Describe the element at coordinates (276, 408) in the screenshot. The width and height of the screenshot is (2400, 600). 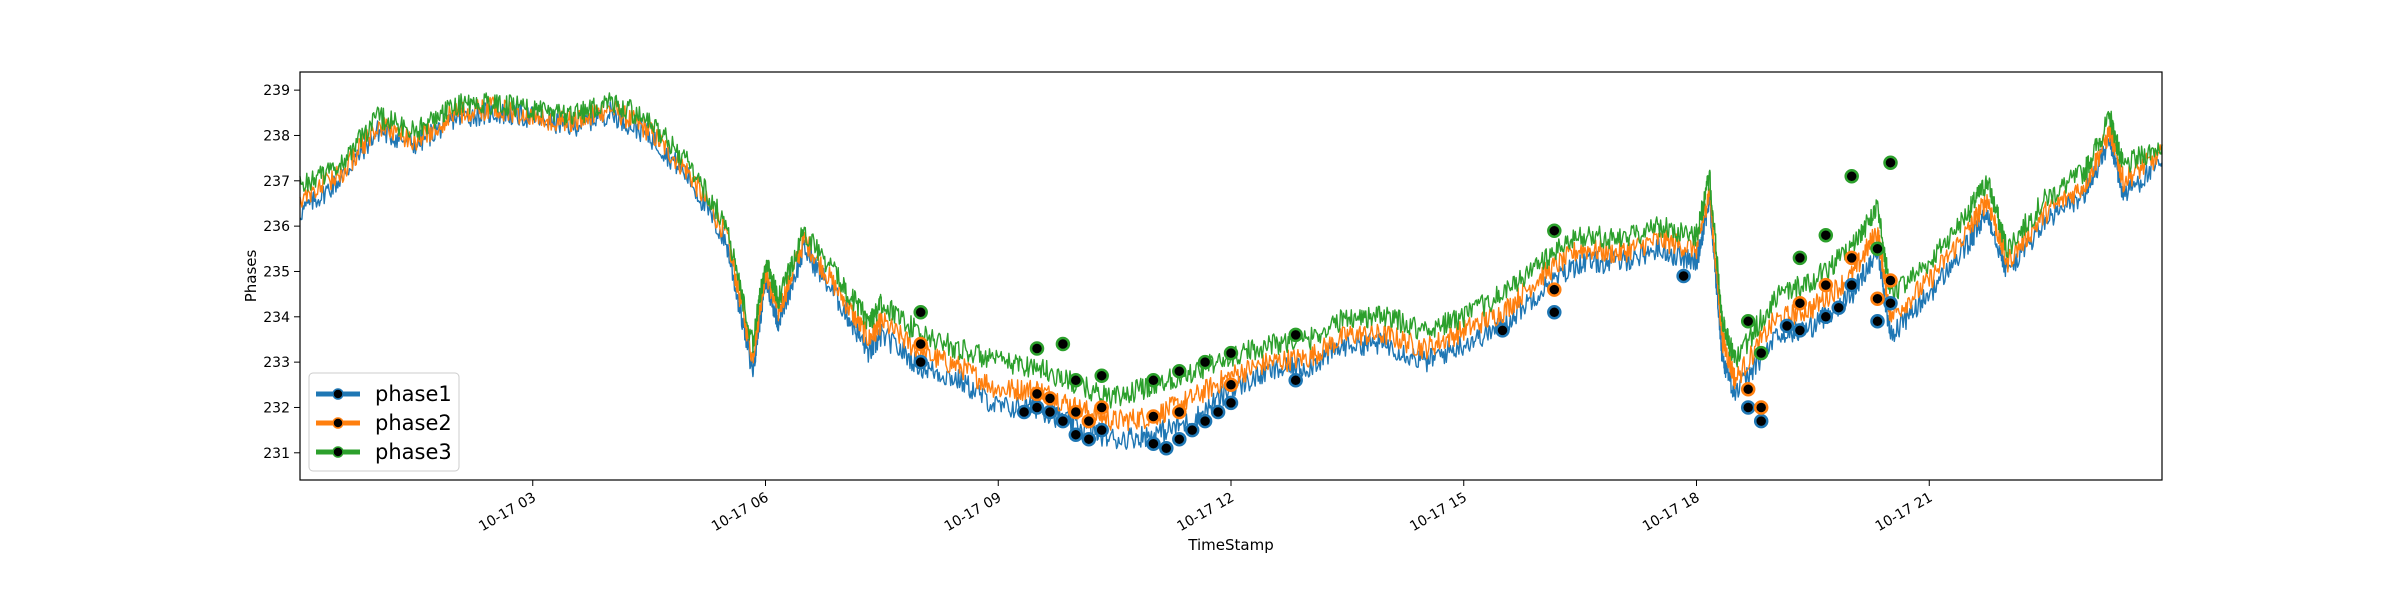
I see `y-tick-label: 232` at that location.